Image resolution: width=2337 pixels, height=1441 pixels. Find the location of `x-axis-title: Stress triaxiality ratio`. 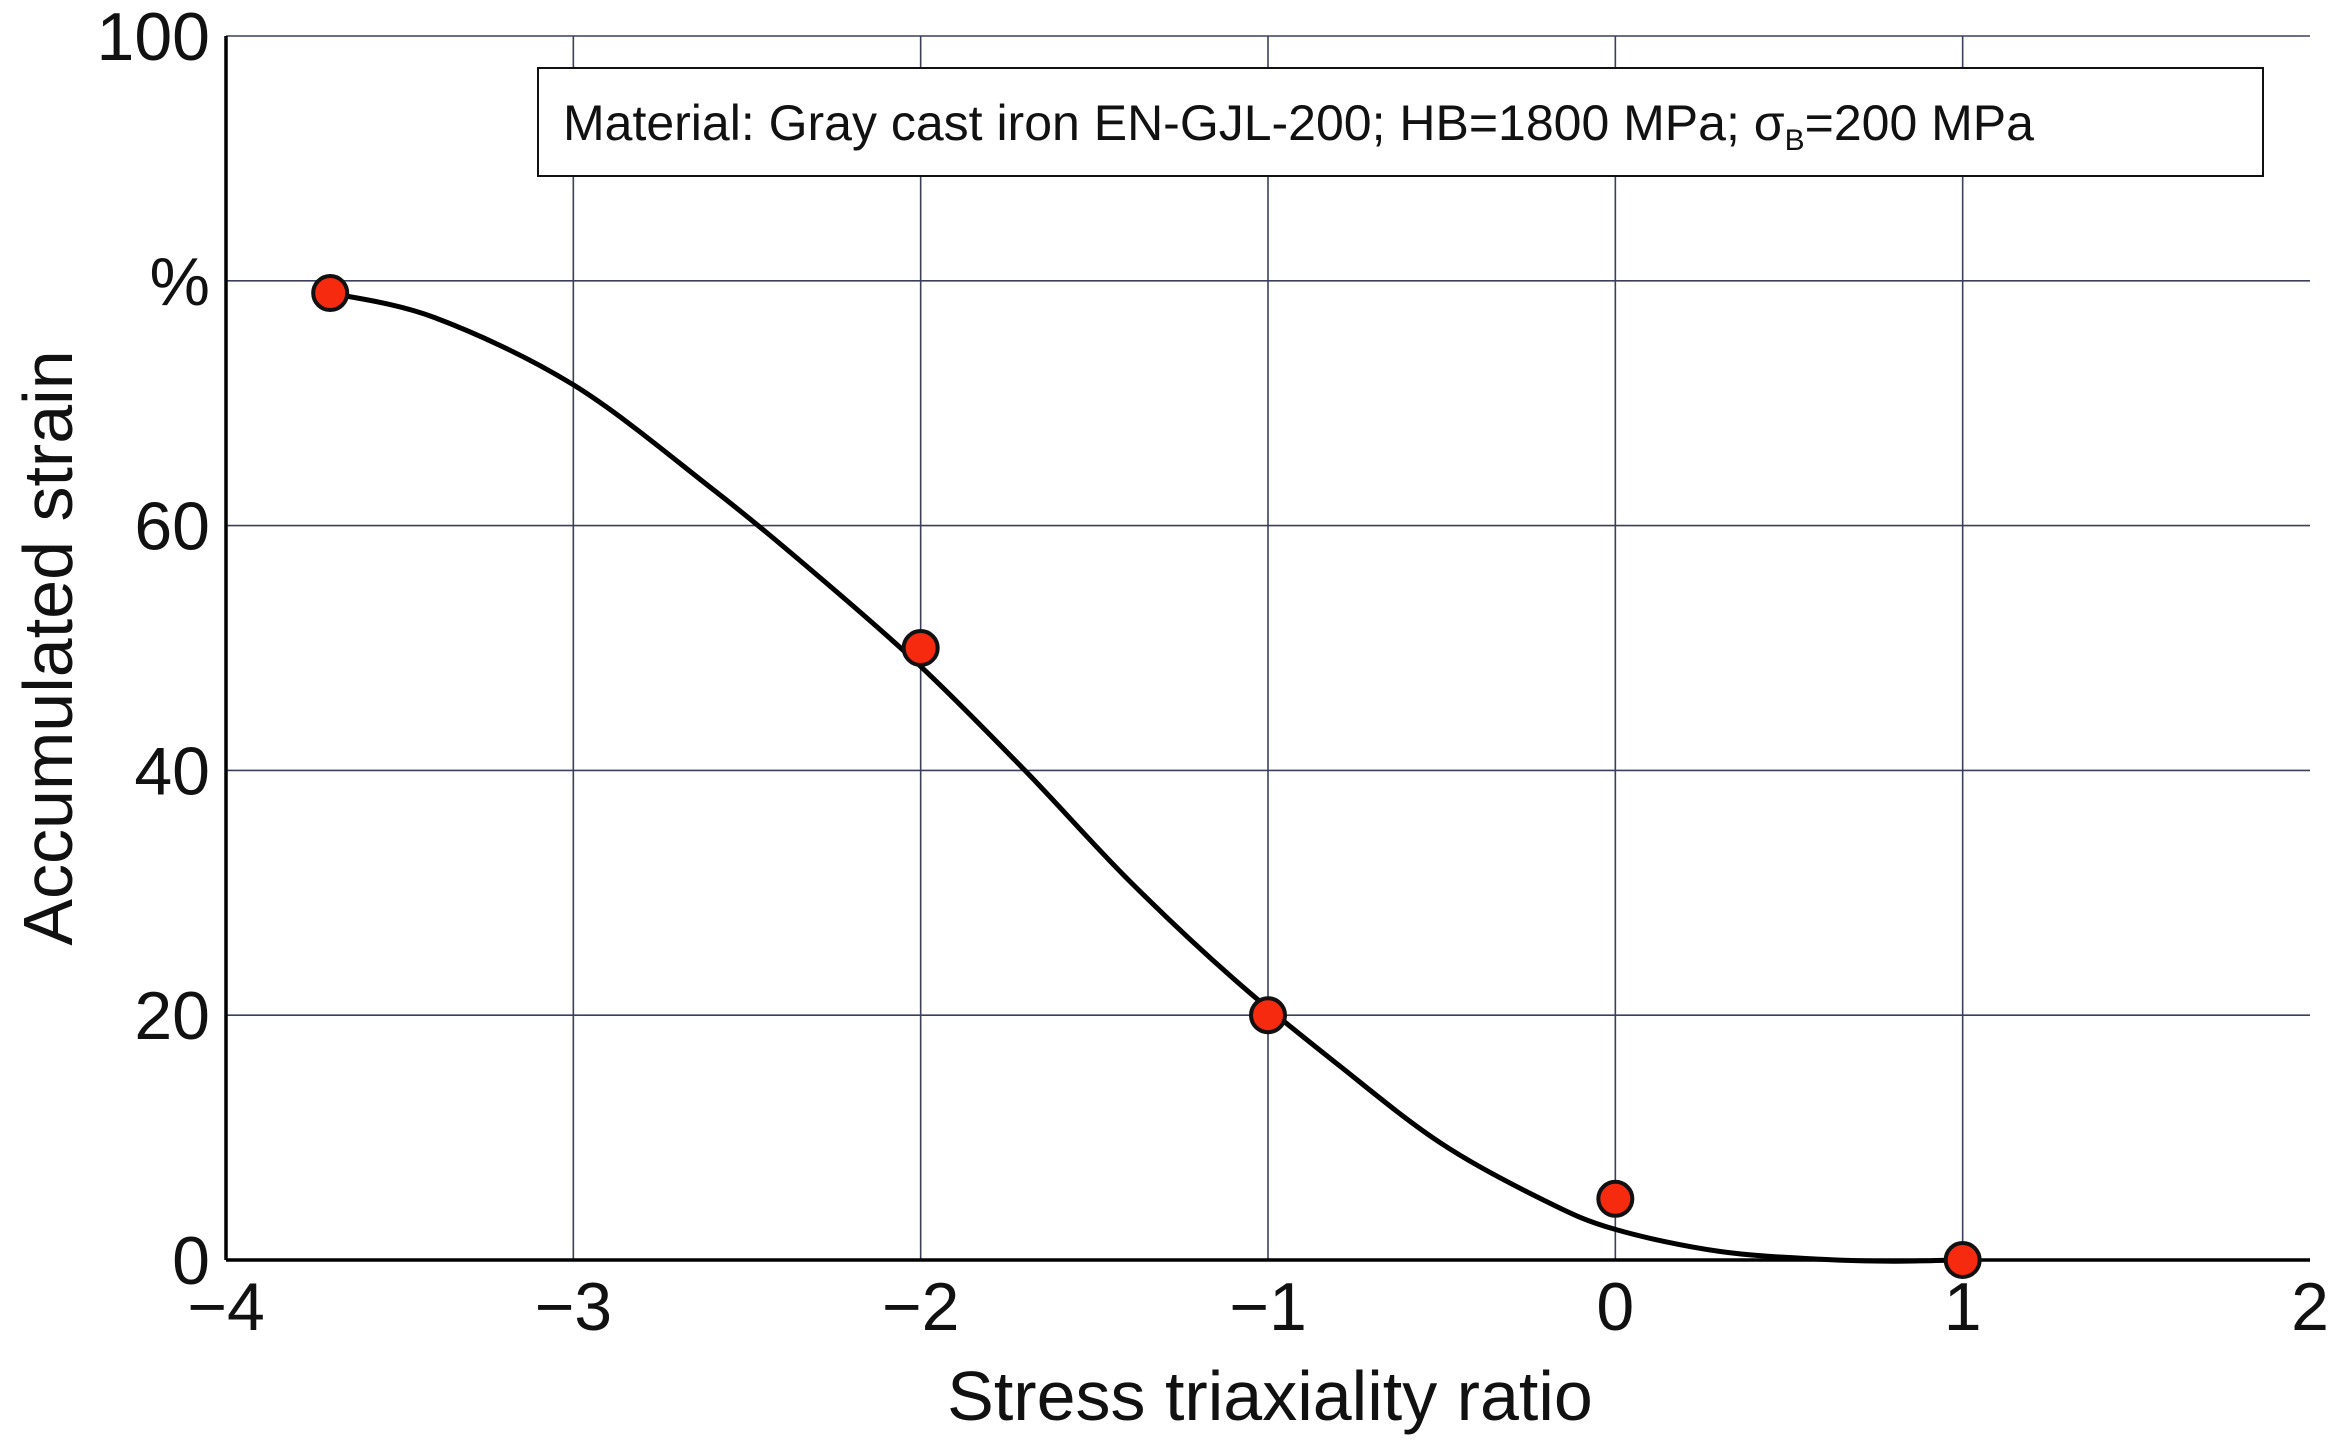

x-axis-title: Stress triaxiality ratio is located at coordinates (1270, 1396).